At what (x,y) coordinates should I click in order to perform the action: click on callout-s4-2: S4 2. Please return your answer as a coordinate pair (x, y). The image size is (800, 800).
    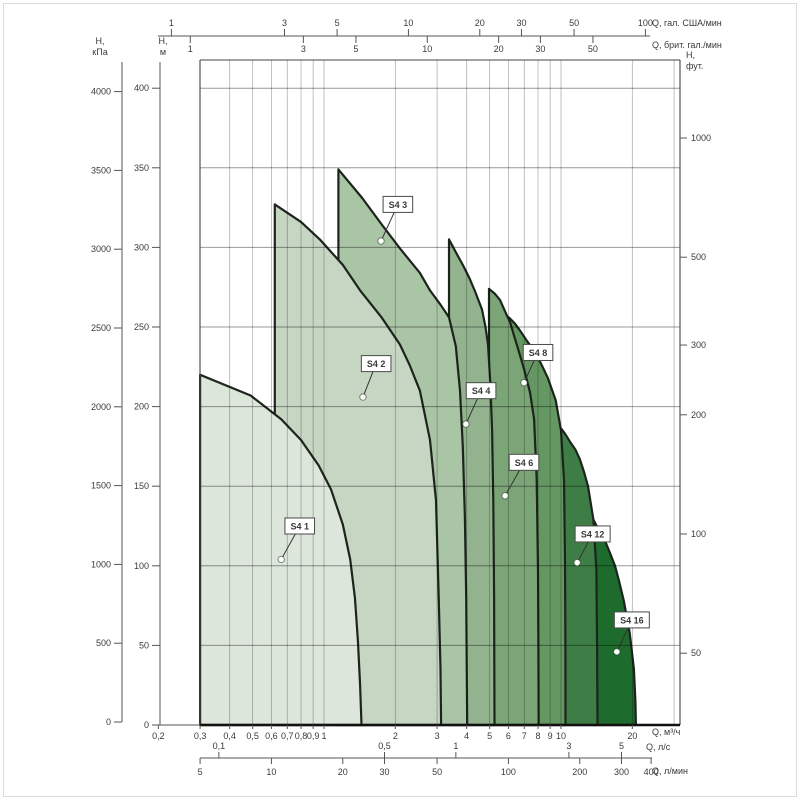
    Looking at the image, I should click on (375, 378).